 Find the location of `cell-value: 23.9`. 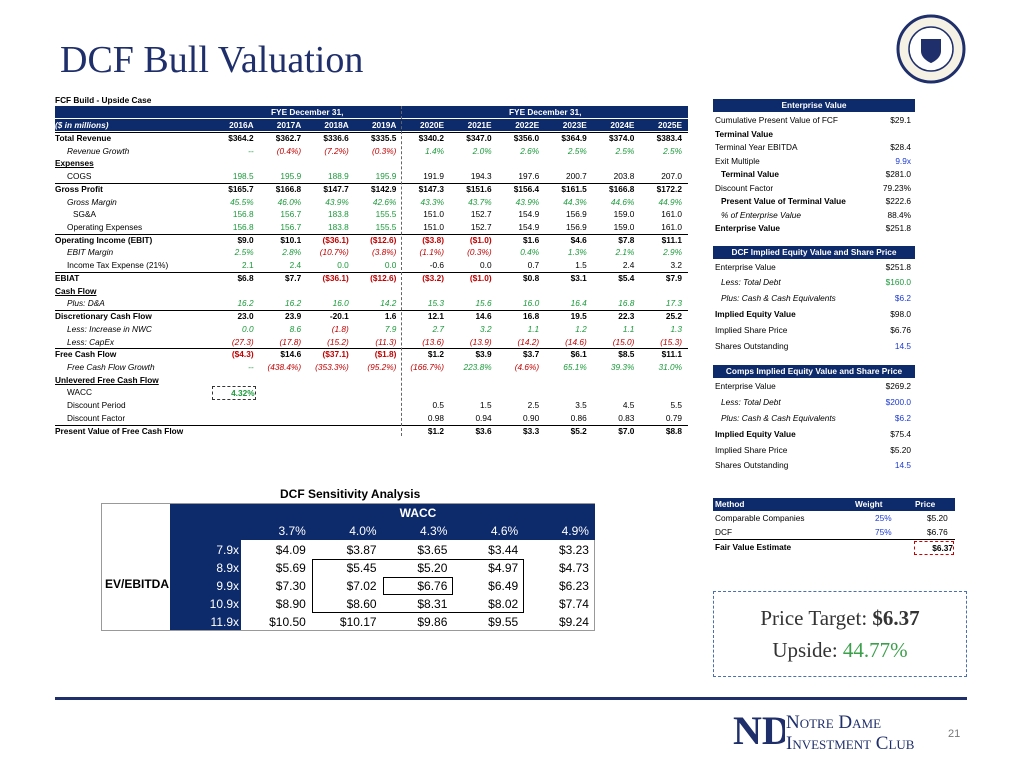

cell-value: 23.9 is located at coordinates (293, 316).